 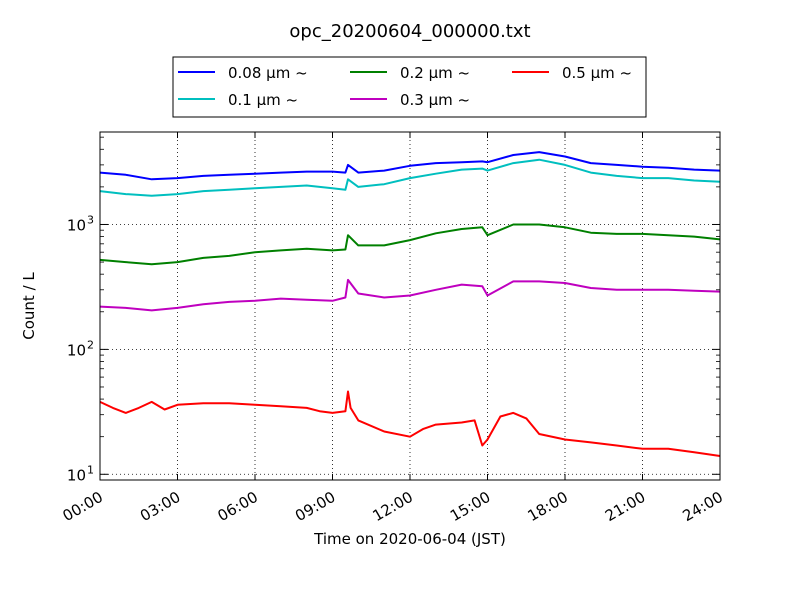 I want to click on x-tick-label: 18:00, so click(x=548, y=506).